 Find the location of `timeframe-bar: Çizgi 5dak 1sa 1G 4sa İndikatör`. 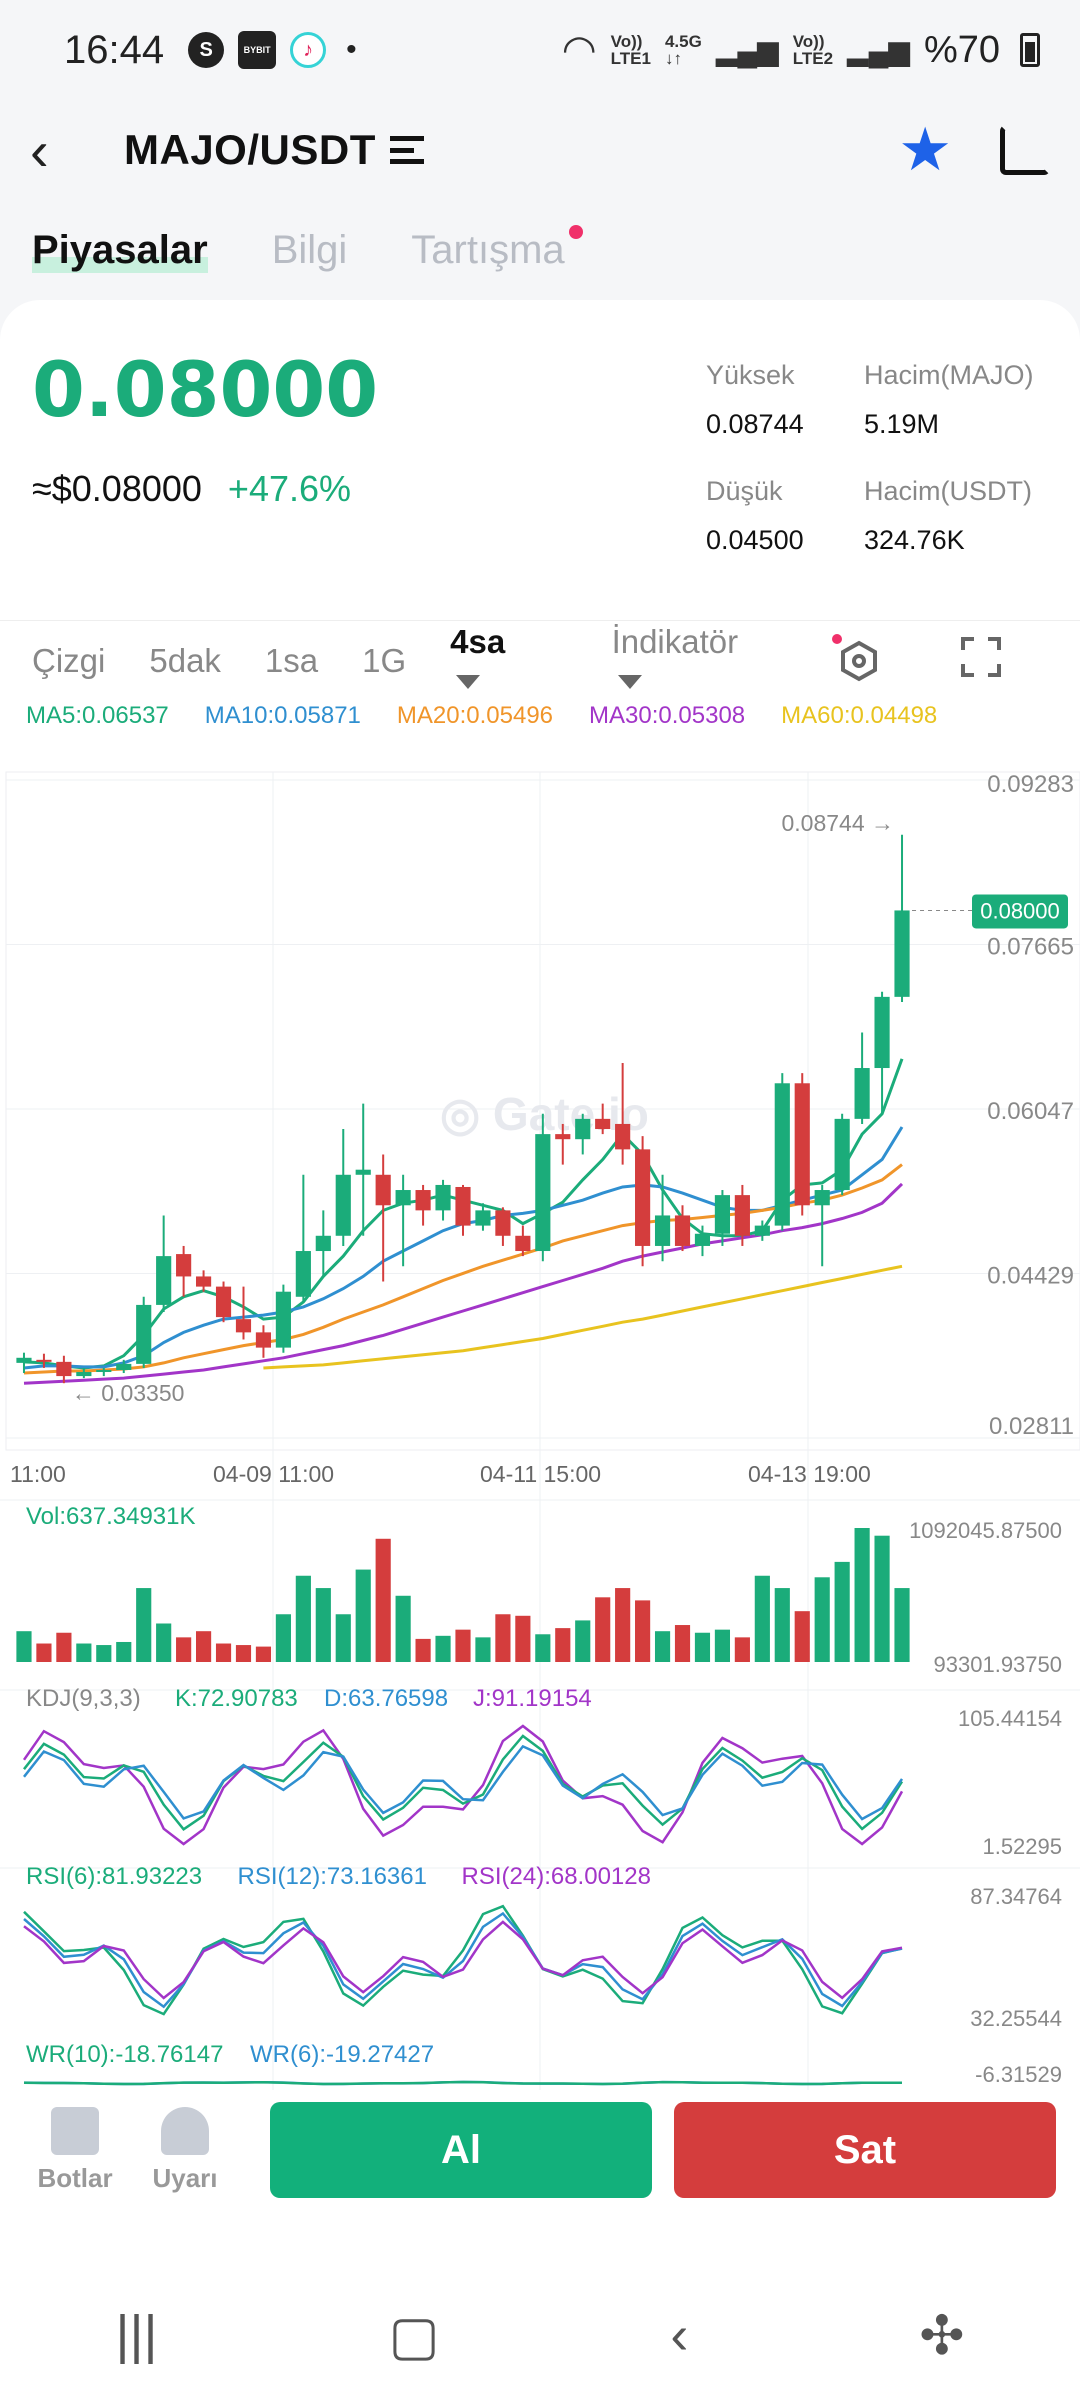

timeframe-bar: Çizgi 5dak 1sa 1G 4sa İndikatör is located at coordinates (540, 660).